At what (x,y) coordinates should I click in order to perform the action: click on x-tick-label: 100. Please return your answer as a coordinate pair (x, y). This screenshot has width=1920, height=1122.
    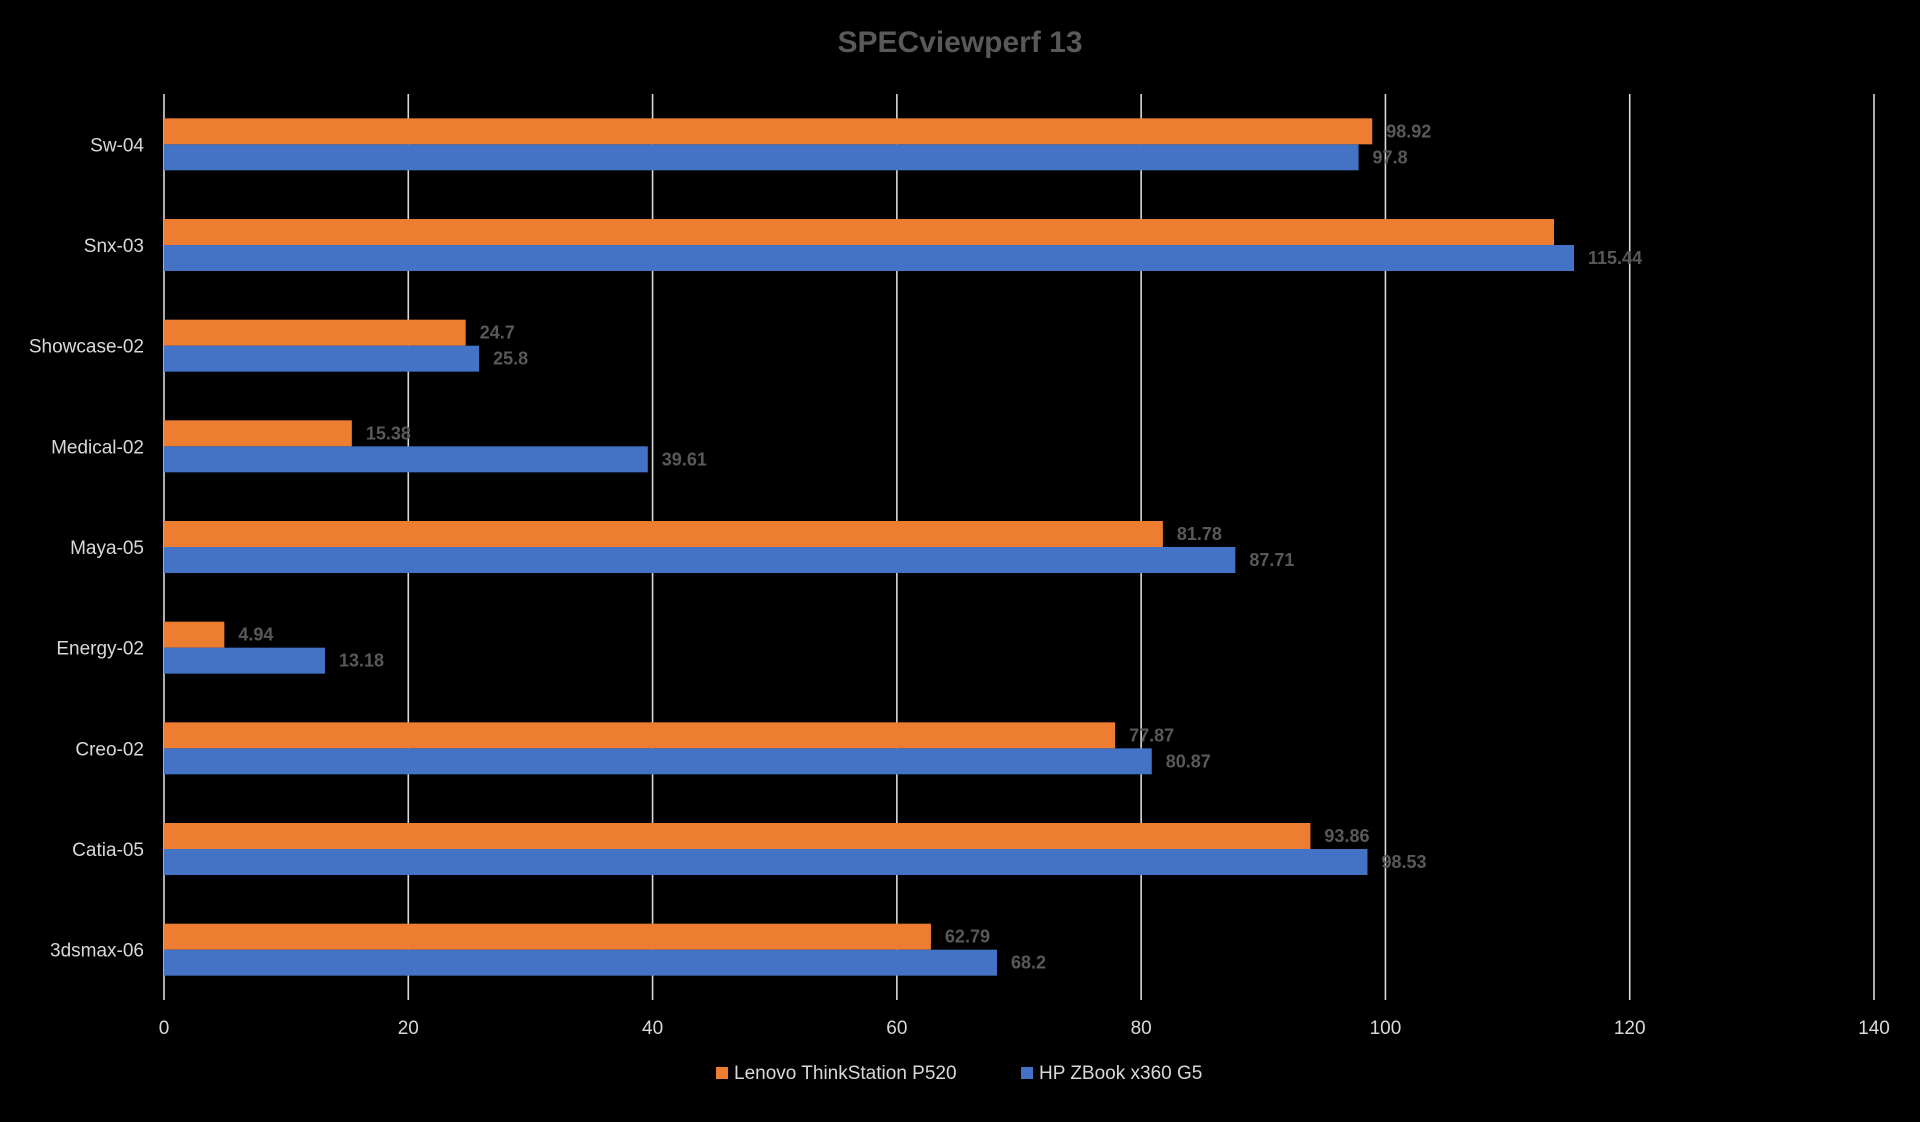
    Looking at the image, I should click on (1386, 1028).